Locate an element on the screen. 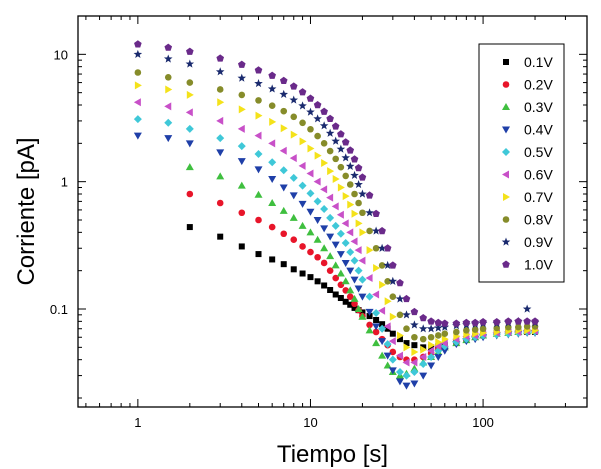 Image resolution: width=601 pixels, height=469 pixels. legend-label: 0.1V is located at coordinates (538, 62).